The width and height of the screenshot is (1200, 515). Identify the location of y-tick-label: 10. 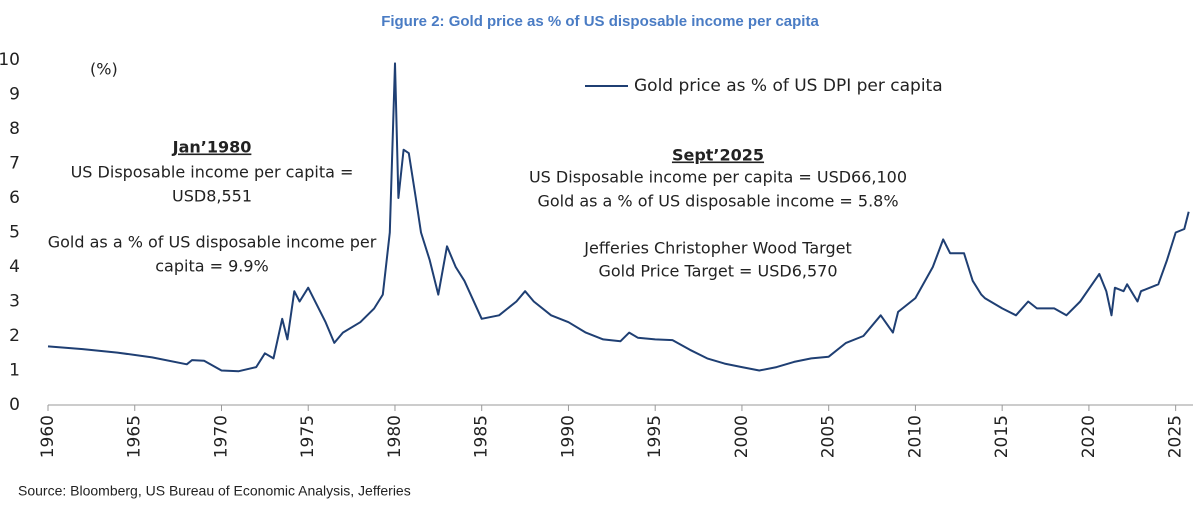
(10, 60).